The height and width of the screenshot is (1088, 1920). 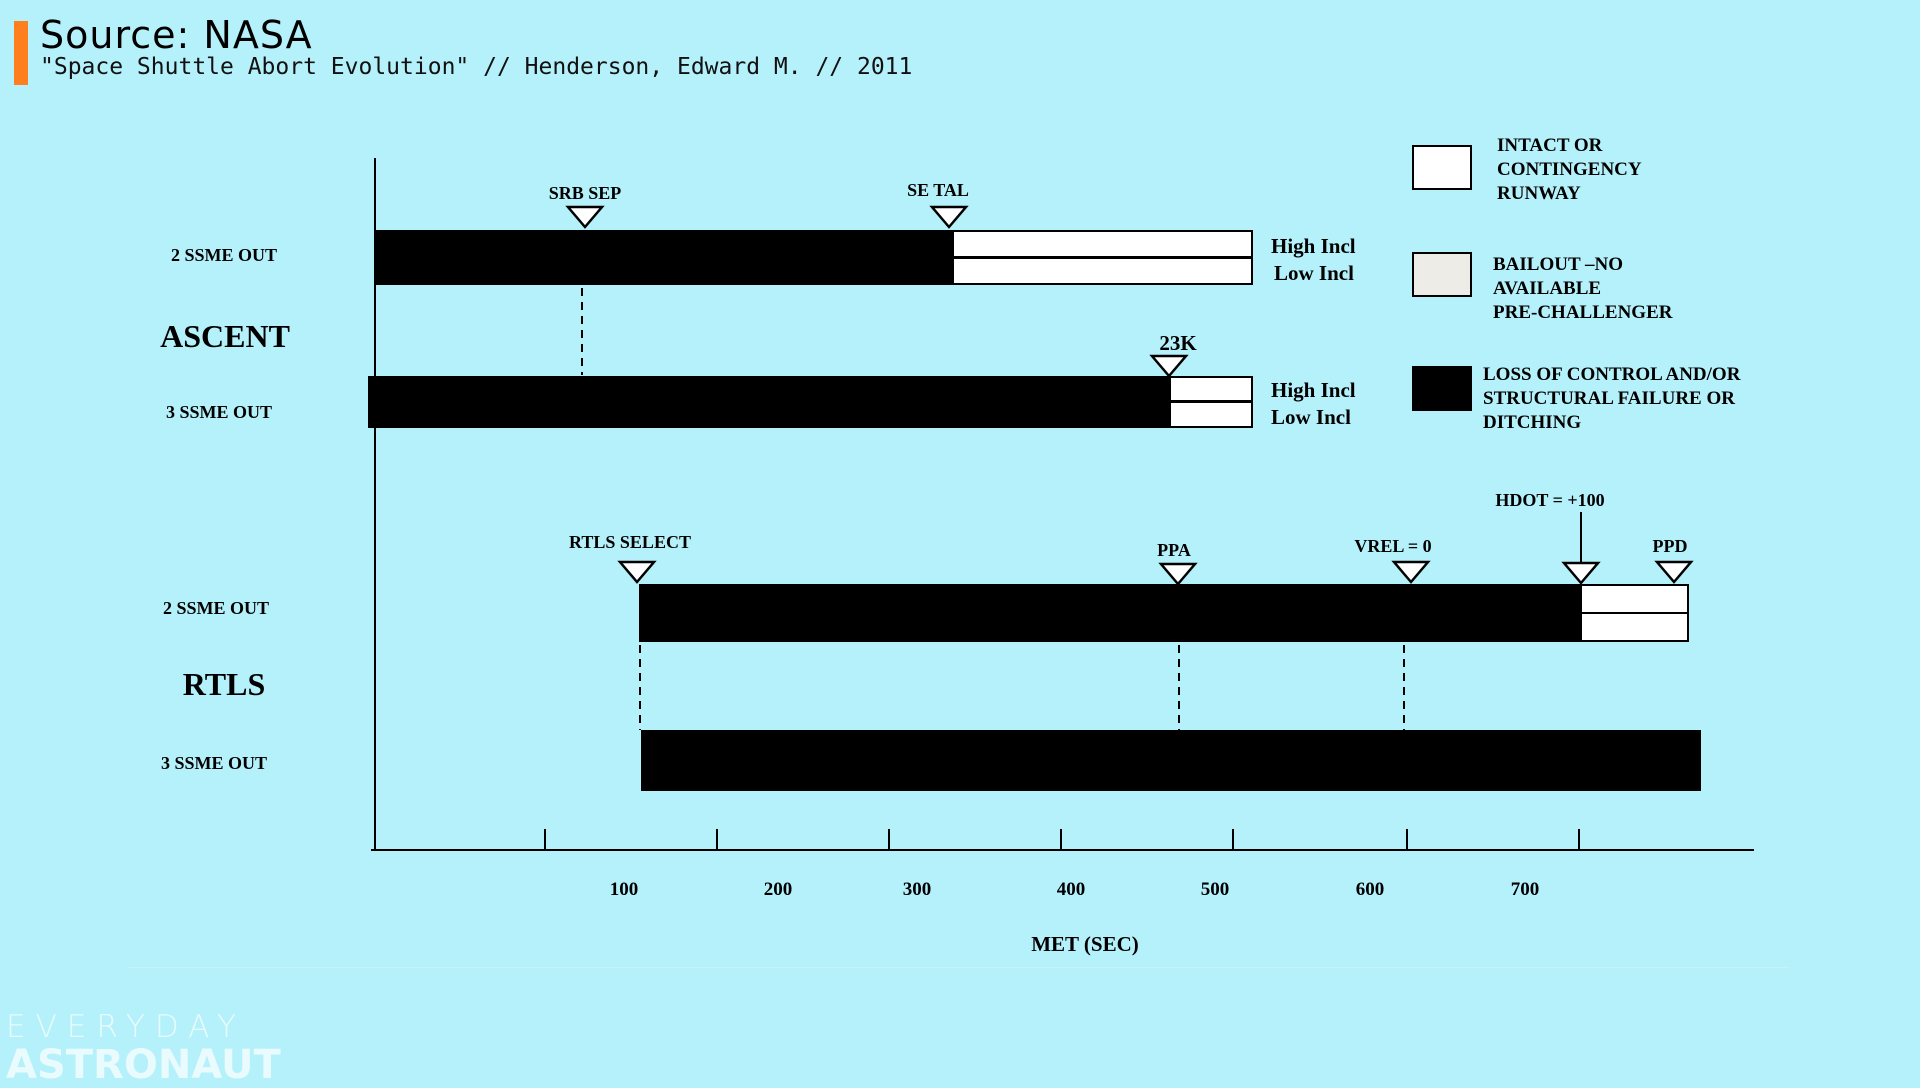 I want to click on footer-divider, so click(x=959, y=967).